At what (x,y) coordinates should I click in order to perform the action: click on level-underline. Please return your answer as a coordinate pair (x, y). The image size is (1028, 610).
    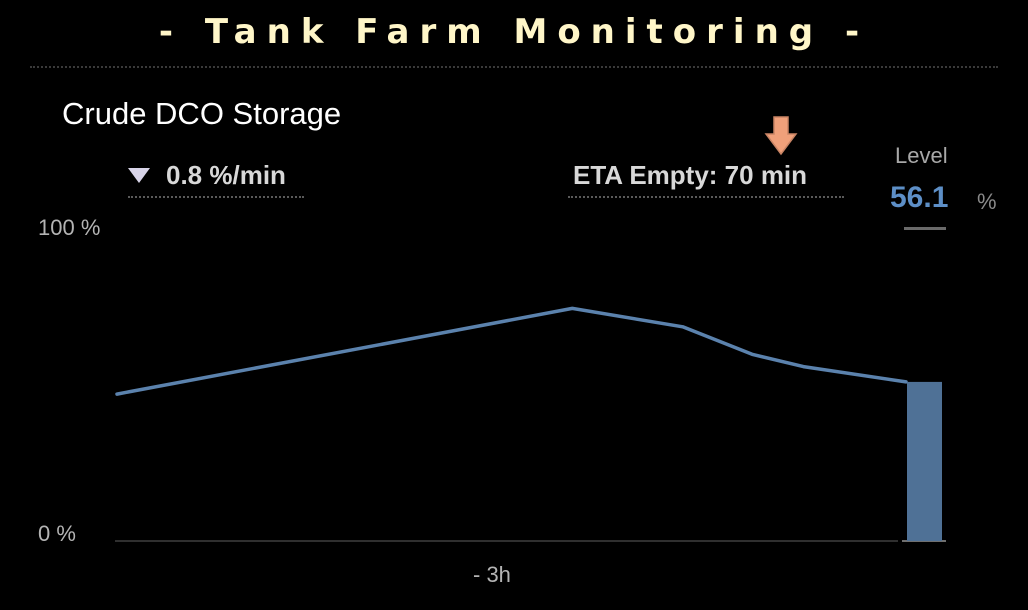
    Looking at the image, I should click on (925, 228).